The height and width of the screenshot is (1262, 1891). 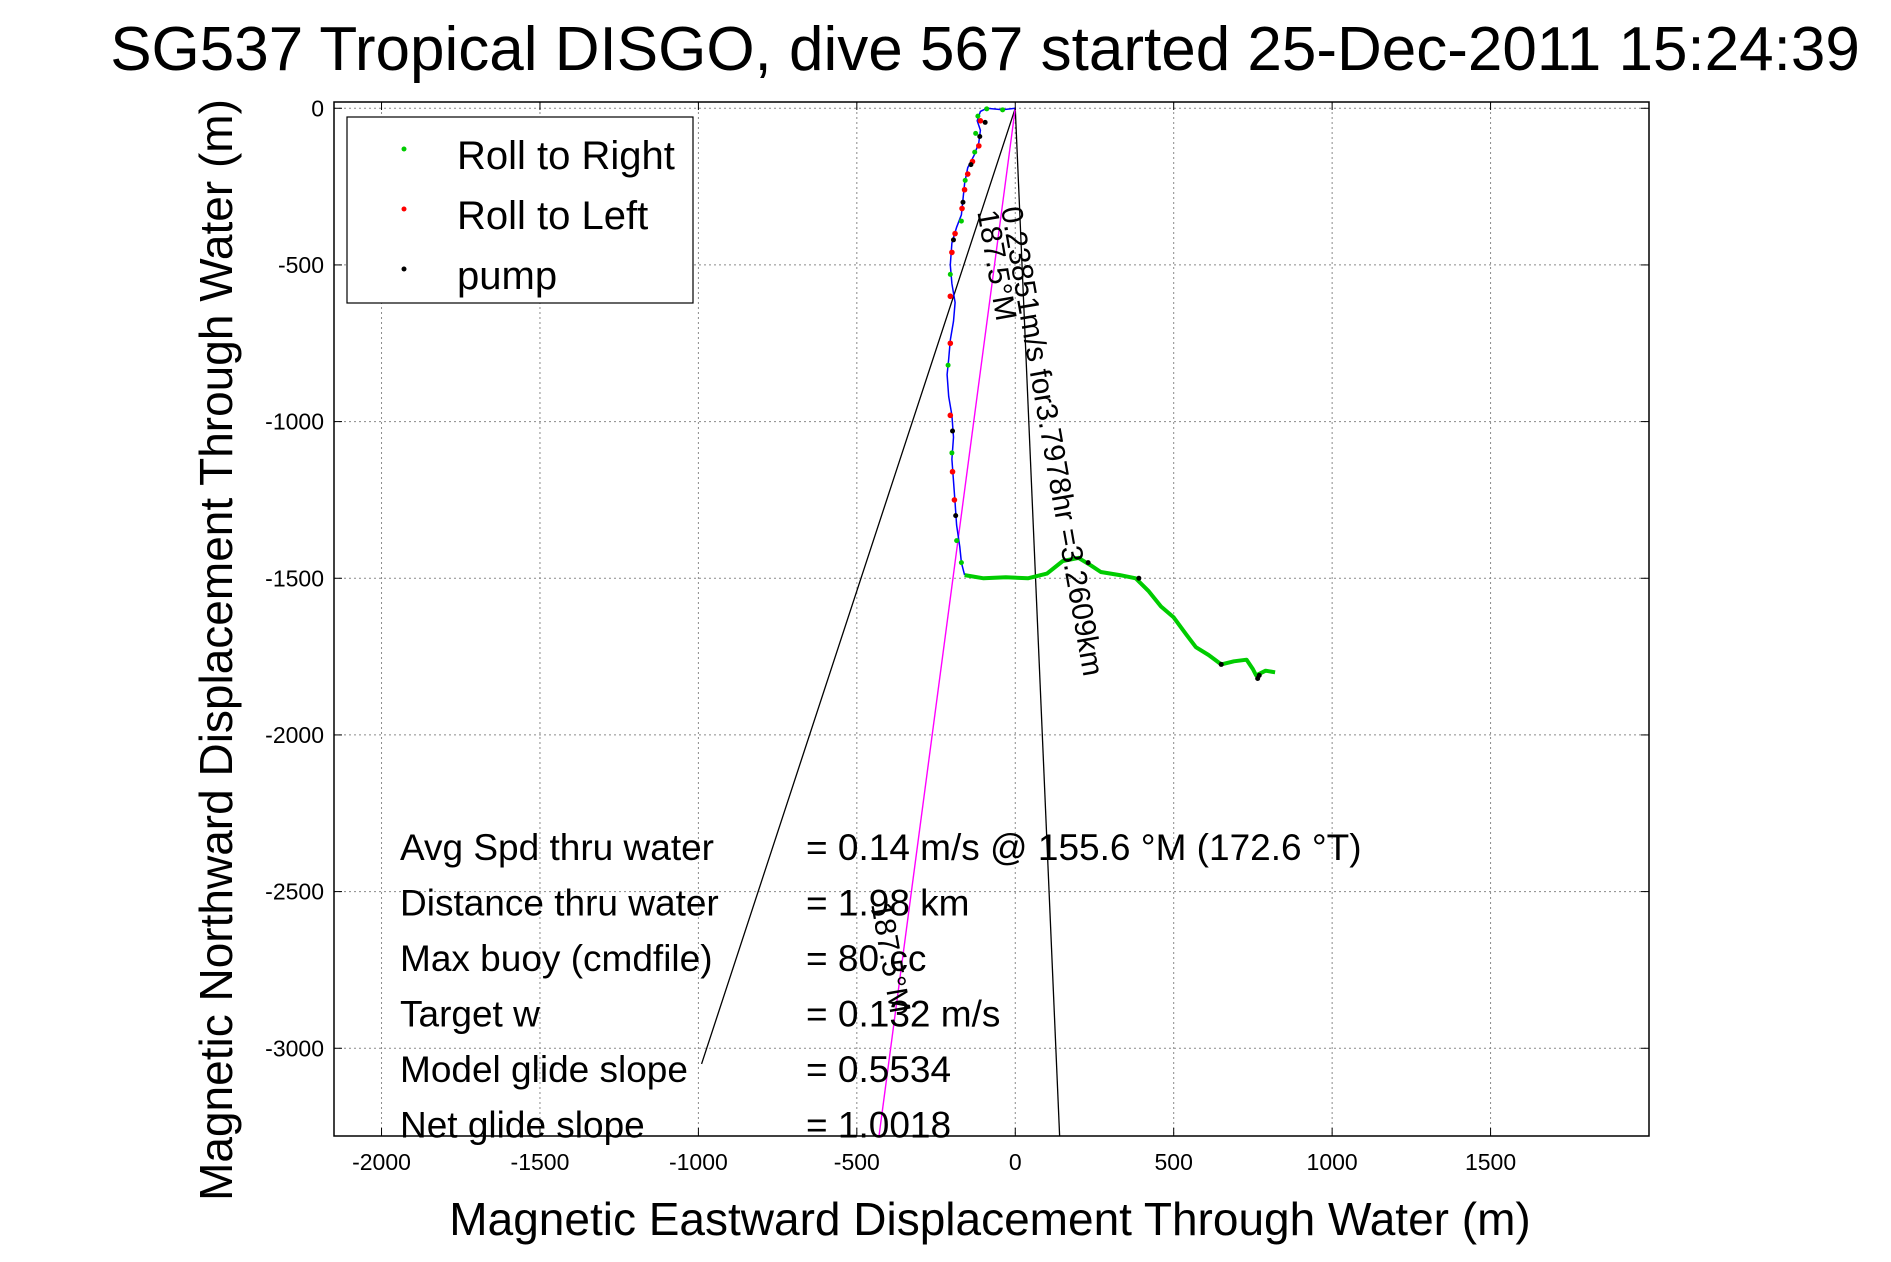 What do you see at coordinates (858, 586) in the screenshot?
I see `envelope-line-left` at bounding box center [858, 586].